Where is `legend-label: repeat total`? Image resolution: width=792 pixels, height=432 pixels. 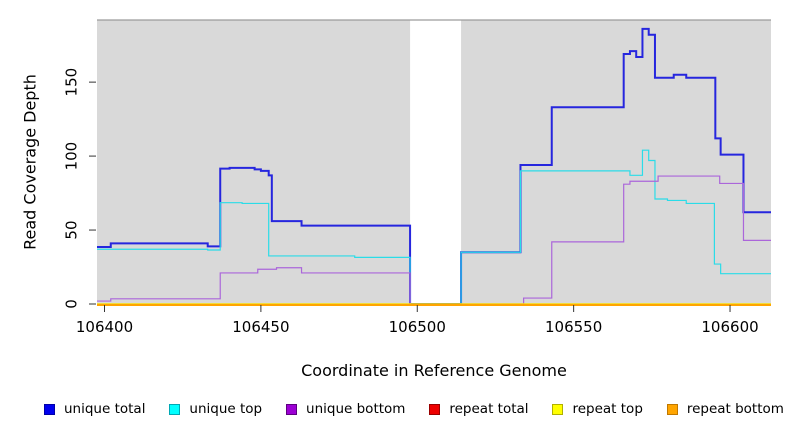 legend-label: repeat total is located at coordinates (489, 409).